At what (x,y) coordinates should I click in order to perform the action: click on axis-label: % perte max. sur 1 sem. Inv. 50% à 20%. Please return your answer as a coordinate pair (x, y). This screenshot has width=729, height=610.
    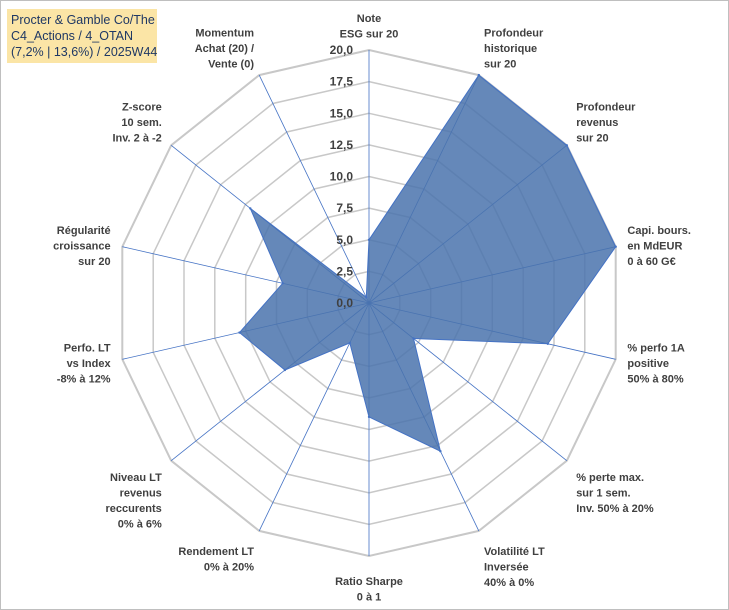
    Looking at the image, I should click on (615, 493).